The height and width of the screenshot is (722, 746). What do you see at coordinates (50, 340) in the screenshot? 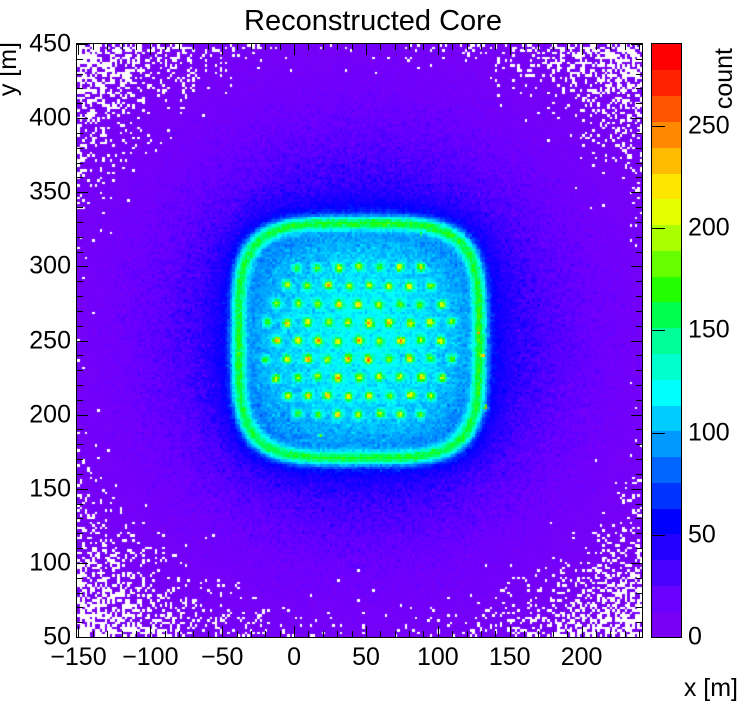
I see `y-tick-label: 250` at bounding box center [50, 340].